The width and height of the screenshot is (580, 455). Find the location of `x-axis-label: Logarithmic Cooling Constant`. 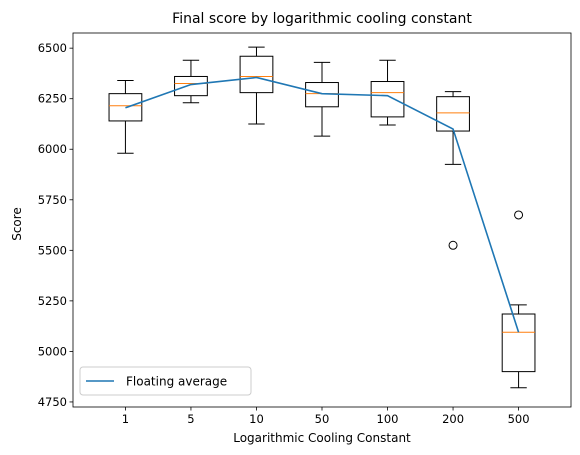

x-axis-label: Logarithmic Cooling Constant is located at coordinates (322, 438).